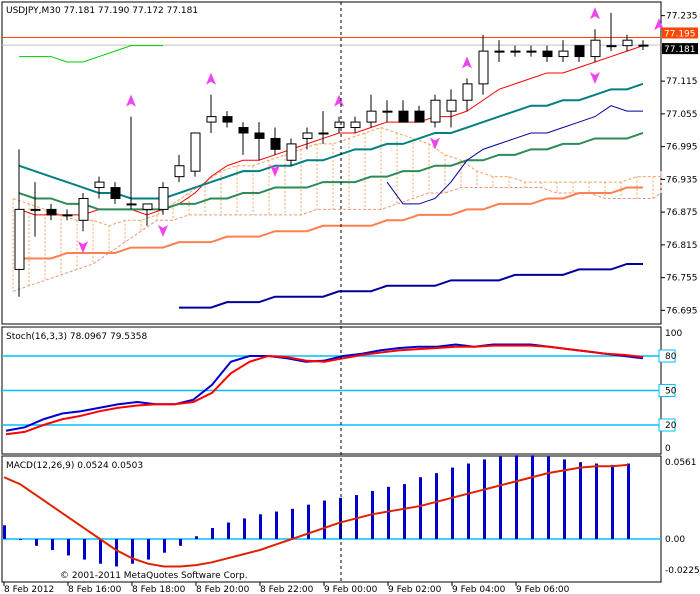  What do you see at coordinates (671, 392) in the screenshot?
I see `stoch-axis-label: 50` at bounding box center [671, 392].